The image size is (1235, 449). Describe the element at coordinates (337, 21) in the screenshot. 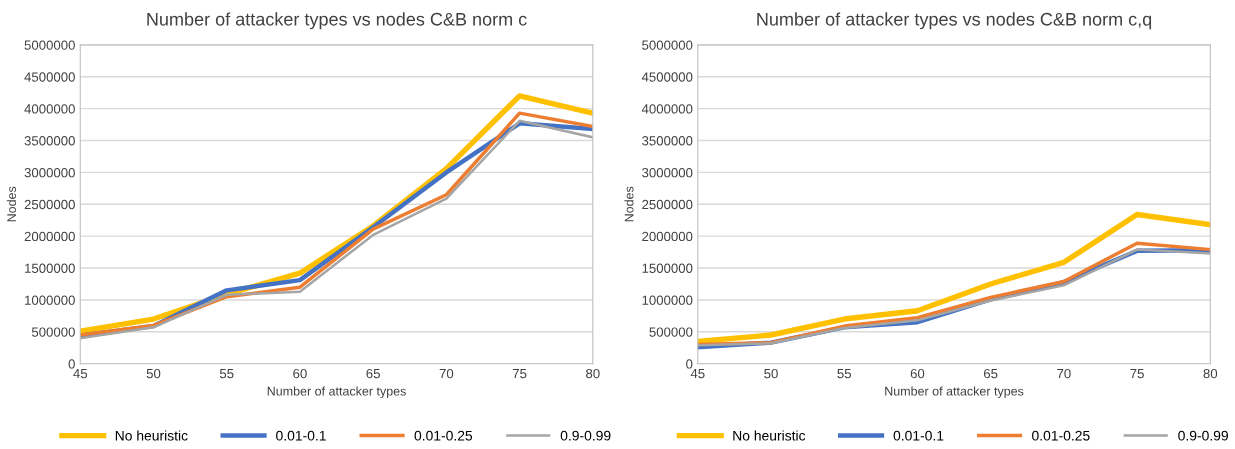

I see `chart-title: Number of attacker types vs nodes C&B norm c` at that location.